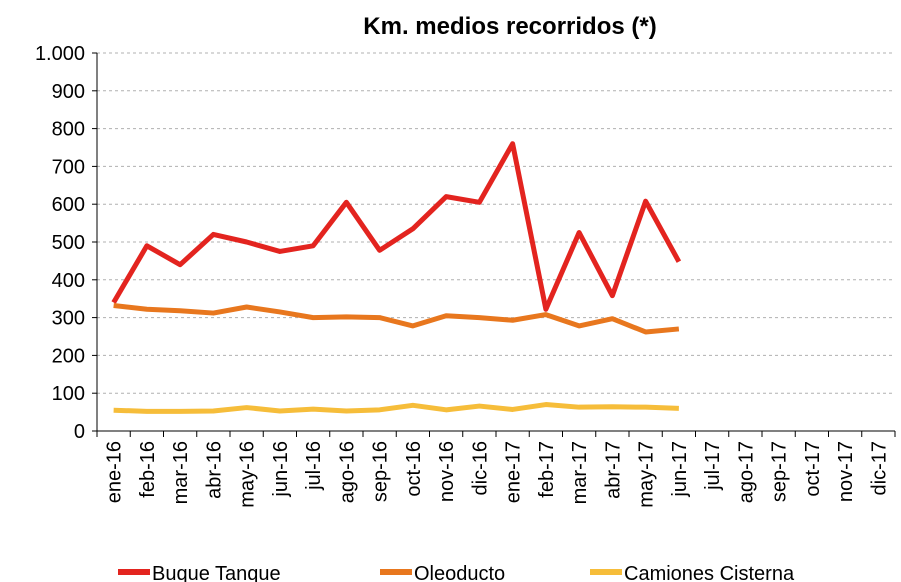 Image resolution: width=901 pixels, height=582 pixels. Describe the element at coordinates (580, 472) in the screenshot. I see `x-tick-label: mar-17` at that location.